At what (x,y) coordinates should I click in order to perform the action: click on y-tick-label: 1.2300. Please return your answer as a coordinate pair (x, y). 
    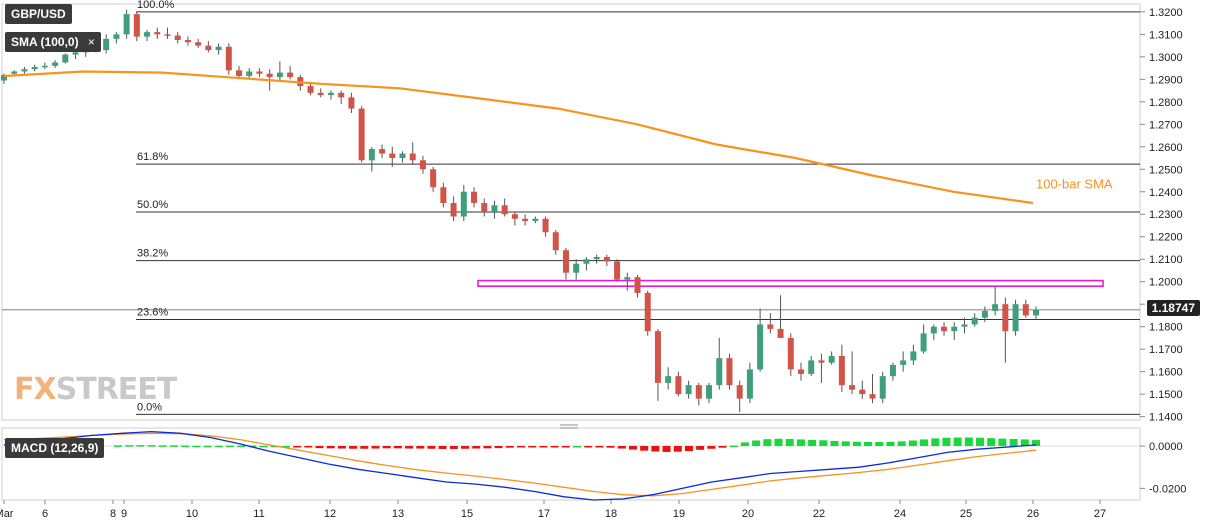
    Looking at the image, I should click on (1166, 215).